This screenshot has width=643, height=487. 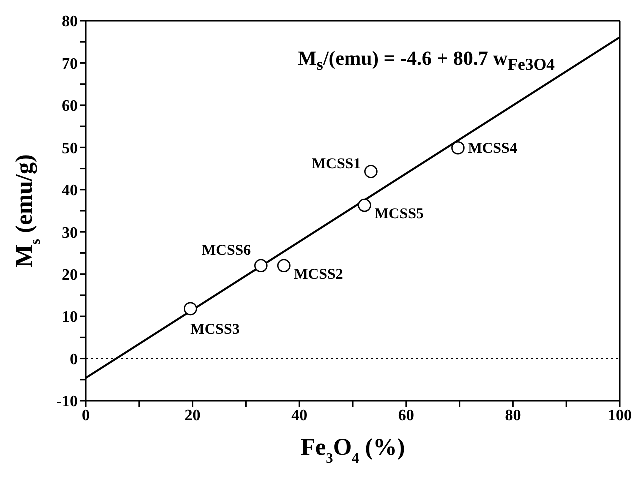 I want to click on x-tick-label: 0, so click(x=86, y=415).